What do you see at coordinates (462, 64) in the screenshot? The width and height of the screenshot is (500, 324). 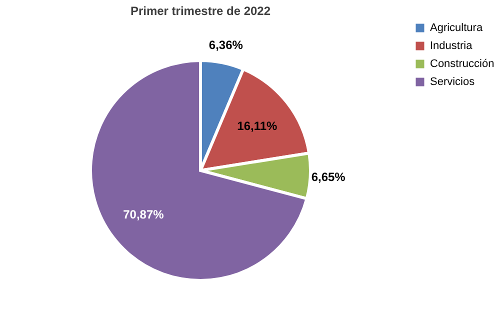 I see `legend-label: Construcción` at bounding box center [462, 64].